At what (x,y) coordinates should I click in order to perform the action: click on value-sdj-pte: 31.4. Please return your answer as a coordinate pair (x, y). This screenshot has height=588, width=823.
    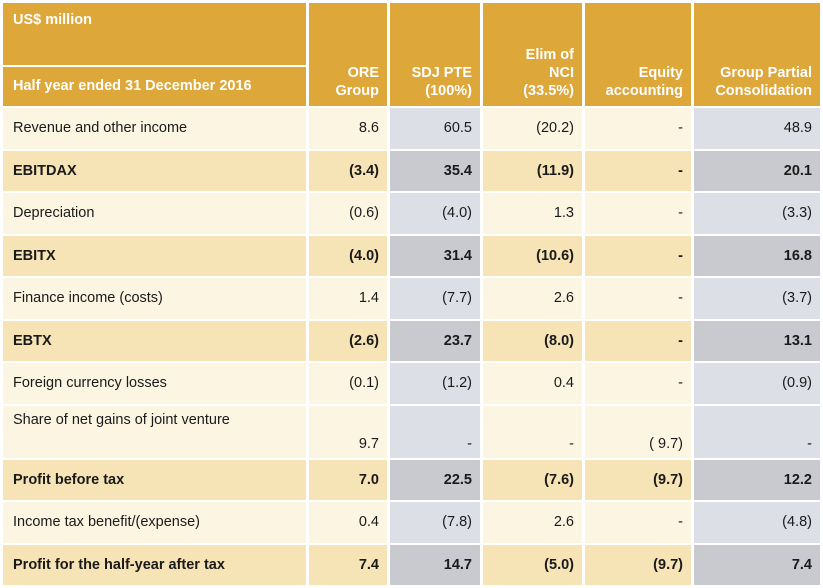
    Looking at the image, I should click on (435, 255).